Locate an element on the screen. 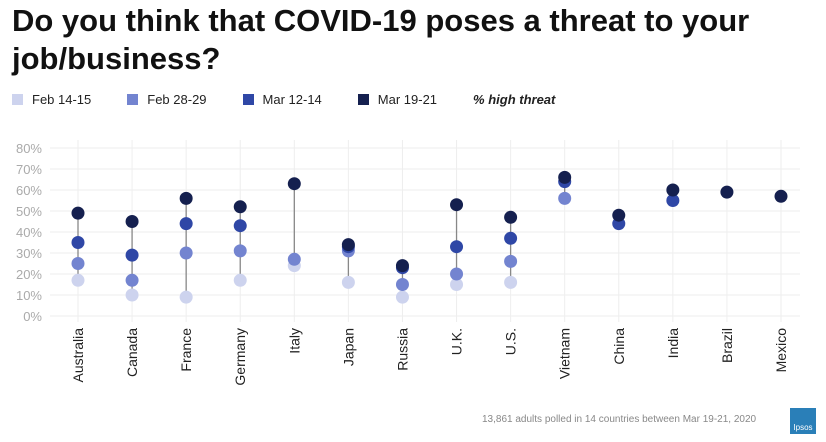 Image resolution: width=826 pixels, height=442 pixels. legend-label: Mar 19-21 is located at coordinates (407, 99).